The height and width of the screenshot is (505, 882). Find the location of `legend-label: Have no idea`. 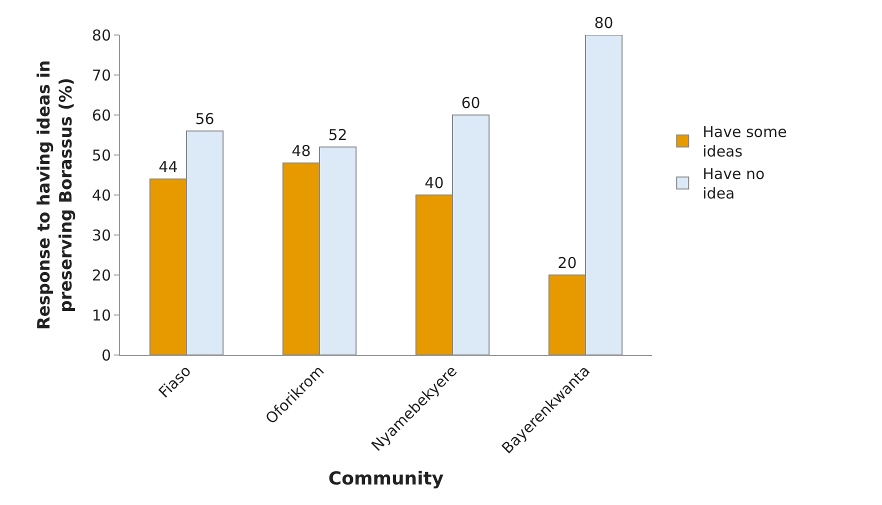

legend-label: Have no idea is located at coordinates (733, 184).